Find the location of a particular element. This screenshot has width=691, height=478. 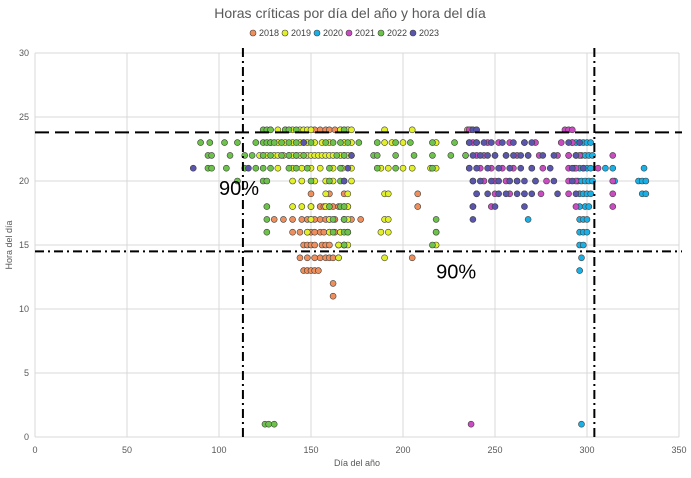

x-tick-label: 200 is located at coordinates (402, 450).